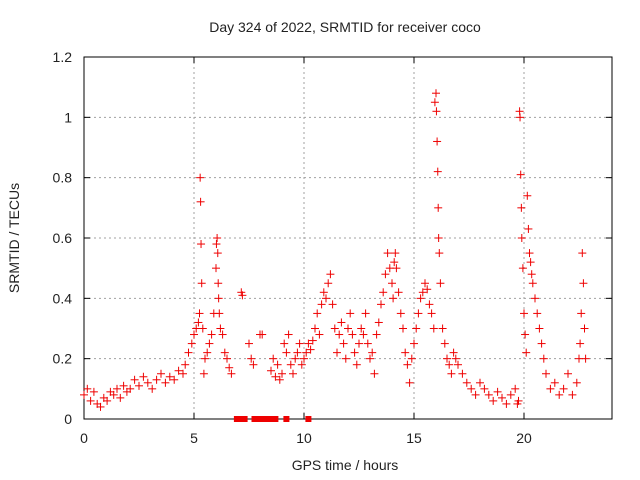  What do you see at coordinates (304, 438) in the screenshot?
I see `x-tick-label: 10` at bounding box center [304, 438].